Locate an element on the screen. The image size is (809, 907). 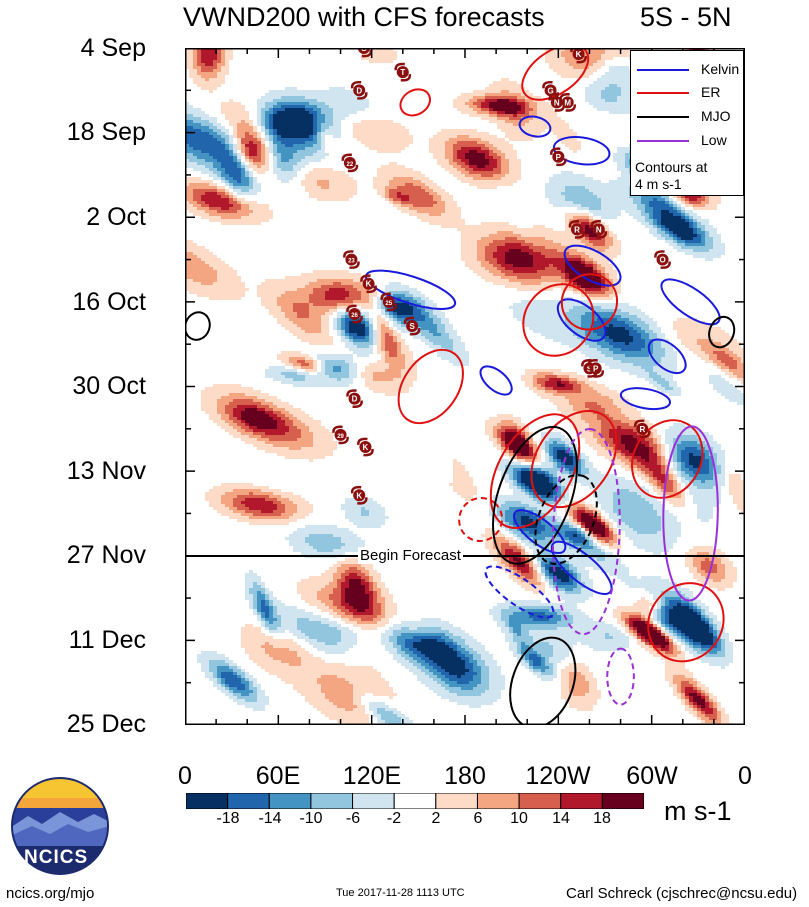
tc-marker: 29 is located at coordinates (340, 435).